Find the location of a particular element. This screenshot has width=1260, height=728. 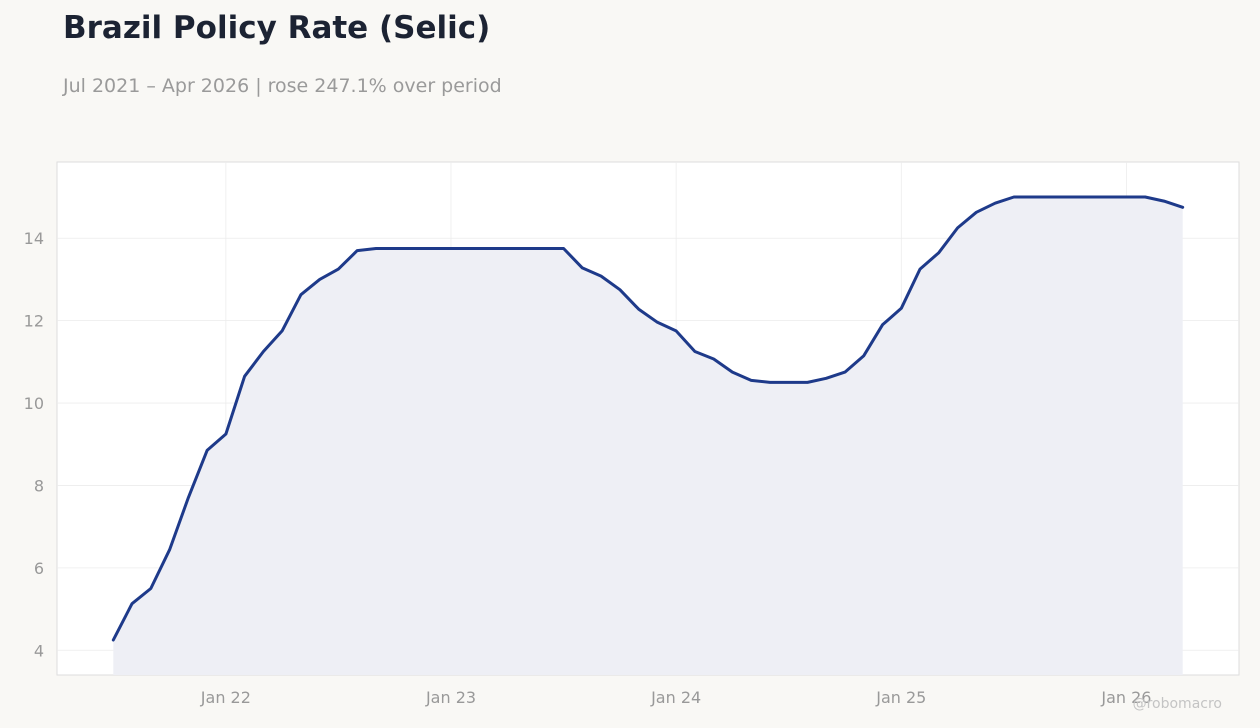

x-tick-label: Jan 22 is located at coordinates (225, 697).